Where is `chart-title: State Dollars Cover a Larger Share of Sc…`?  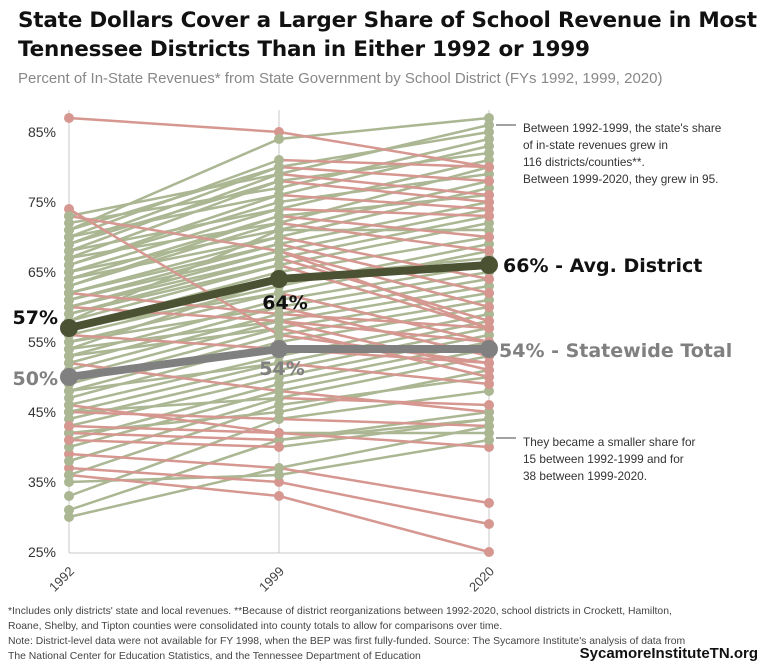 chart-title: State Dollars Cover a Larger Share of Sc… is located at coordinates (387, 35).